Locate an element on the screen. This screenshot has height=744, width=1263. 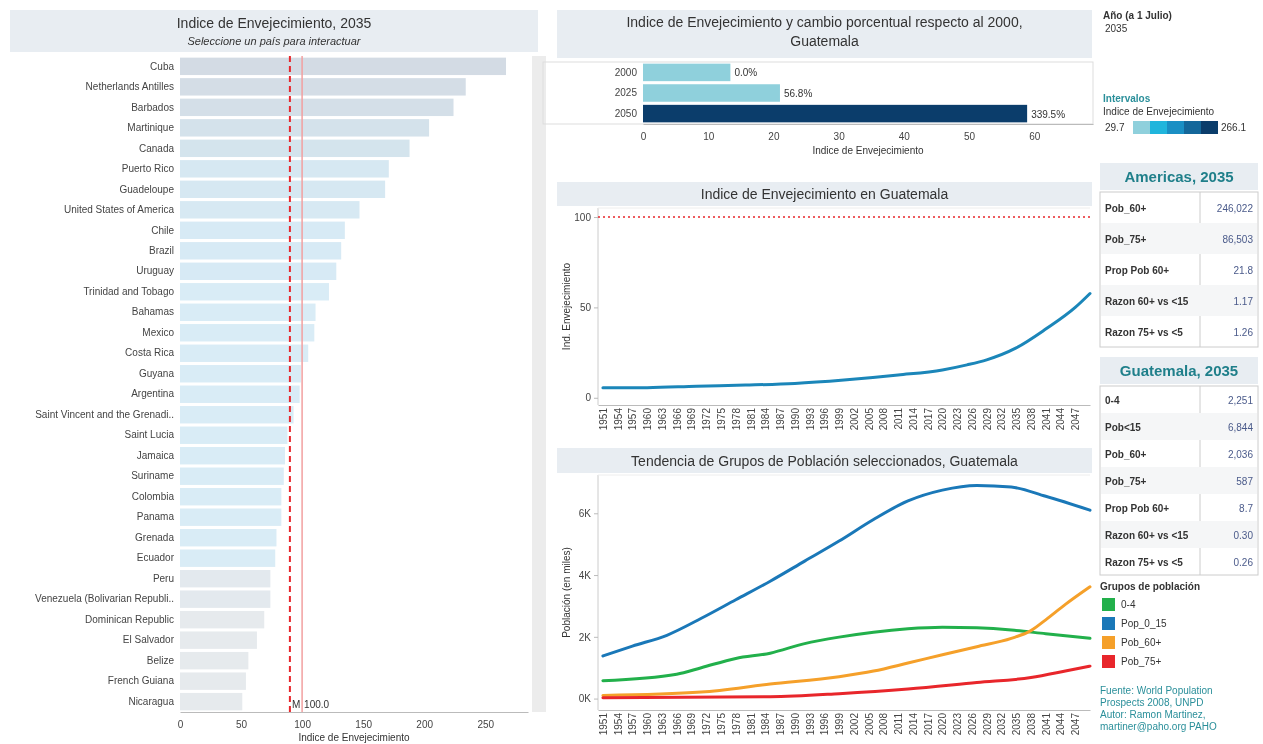
category-label: Pob<15 is located at coordinates (1123, 427).